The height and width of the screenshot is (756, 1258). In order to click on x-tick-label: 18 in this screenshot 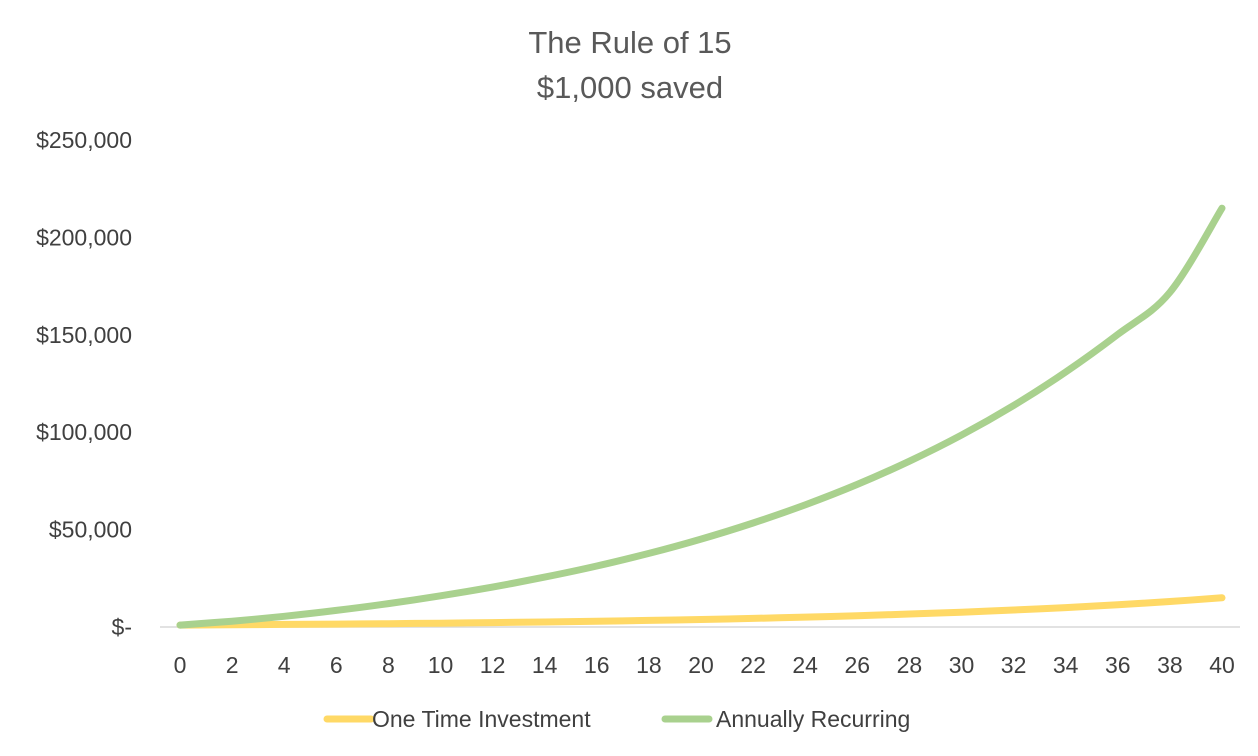, I will do `click(649, 665)`.